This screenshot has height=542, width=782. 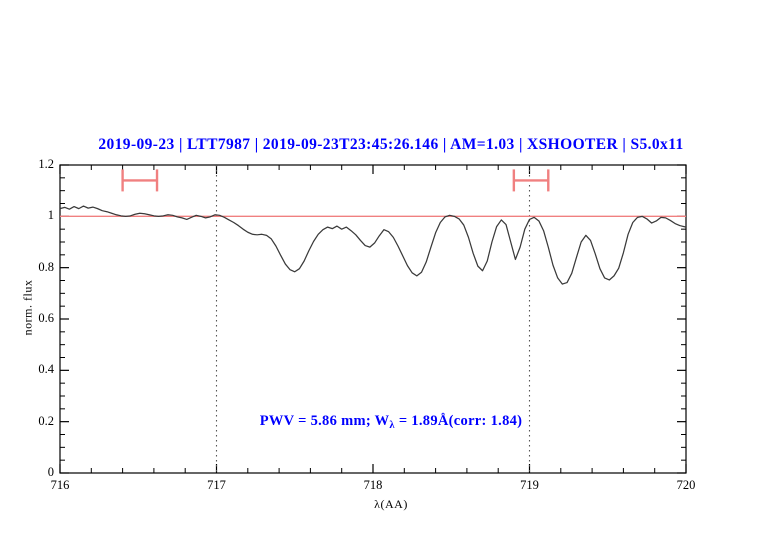 What do you see at coordinates (46, 369) in the screenshot?
I see `y-tick-label: 0.4` at bounding box center [46, 369].